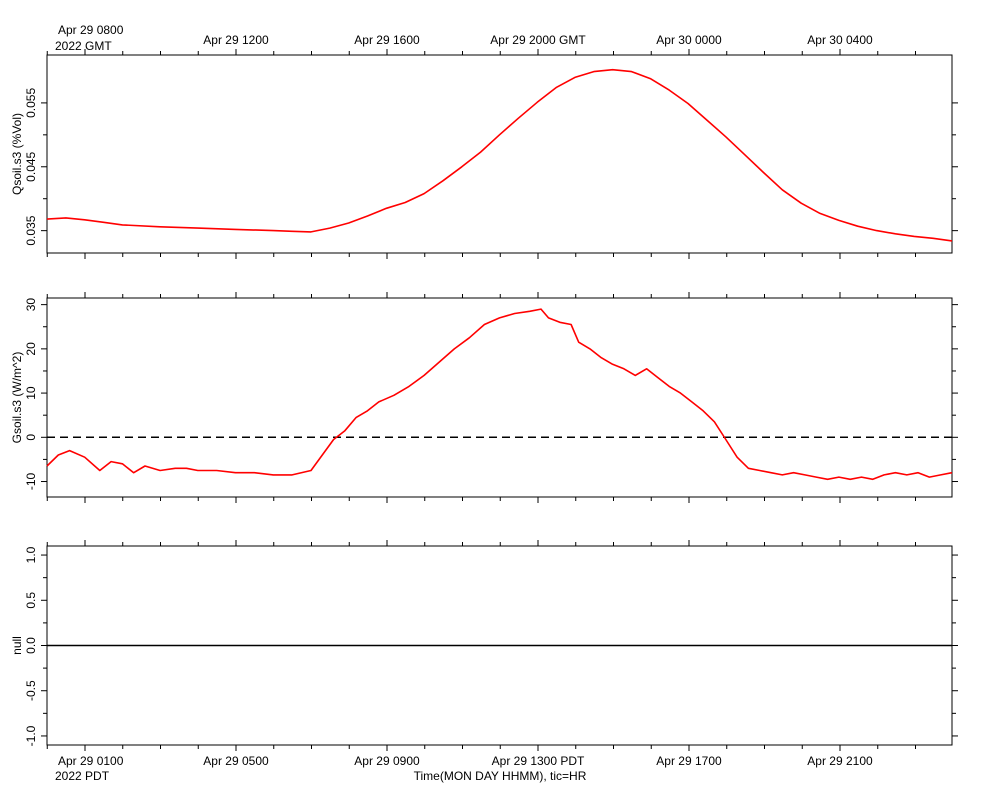  I want to click on null-y-axis-title: null, so click(17, 645).